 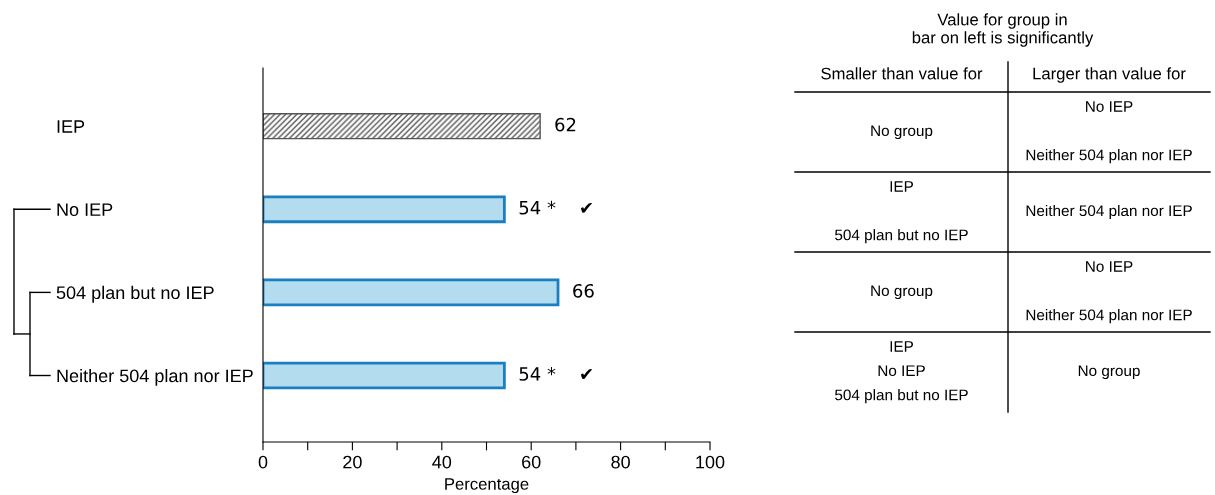 What do you see at coordinates (1003, 30) in the screenshot?
I see `text: Value for group in bar on left is significantly` at bounding box center [1003, 30].